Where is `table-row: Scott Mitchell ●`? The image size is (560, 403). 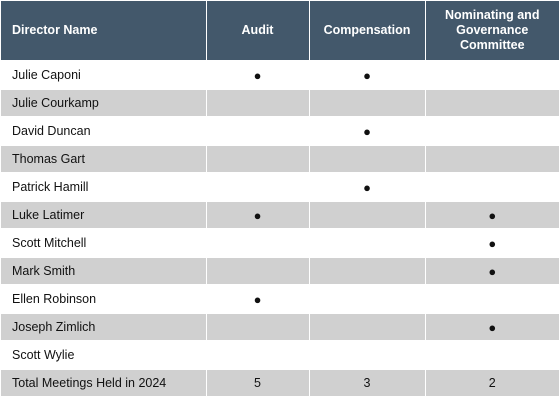 table-row: Scott Mitchell ● is located at coordinates (280, 243).